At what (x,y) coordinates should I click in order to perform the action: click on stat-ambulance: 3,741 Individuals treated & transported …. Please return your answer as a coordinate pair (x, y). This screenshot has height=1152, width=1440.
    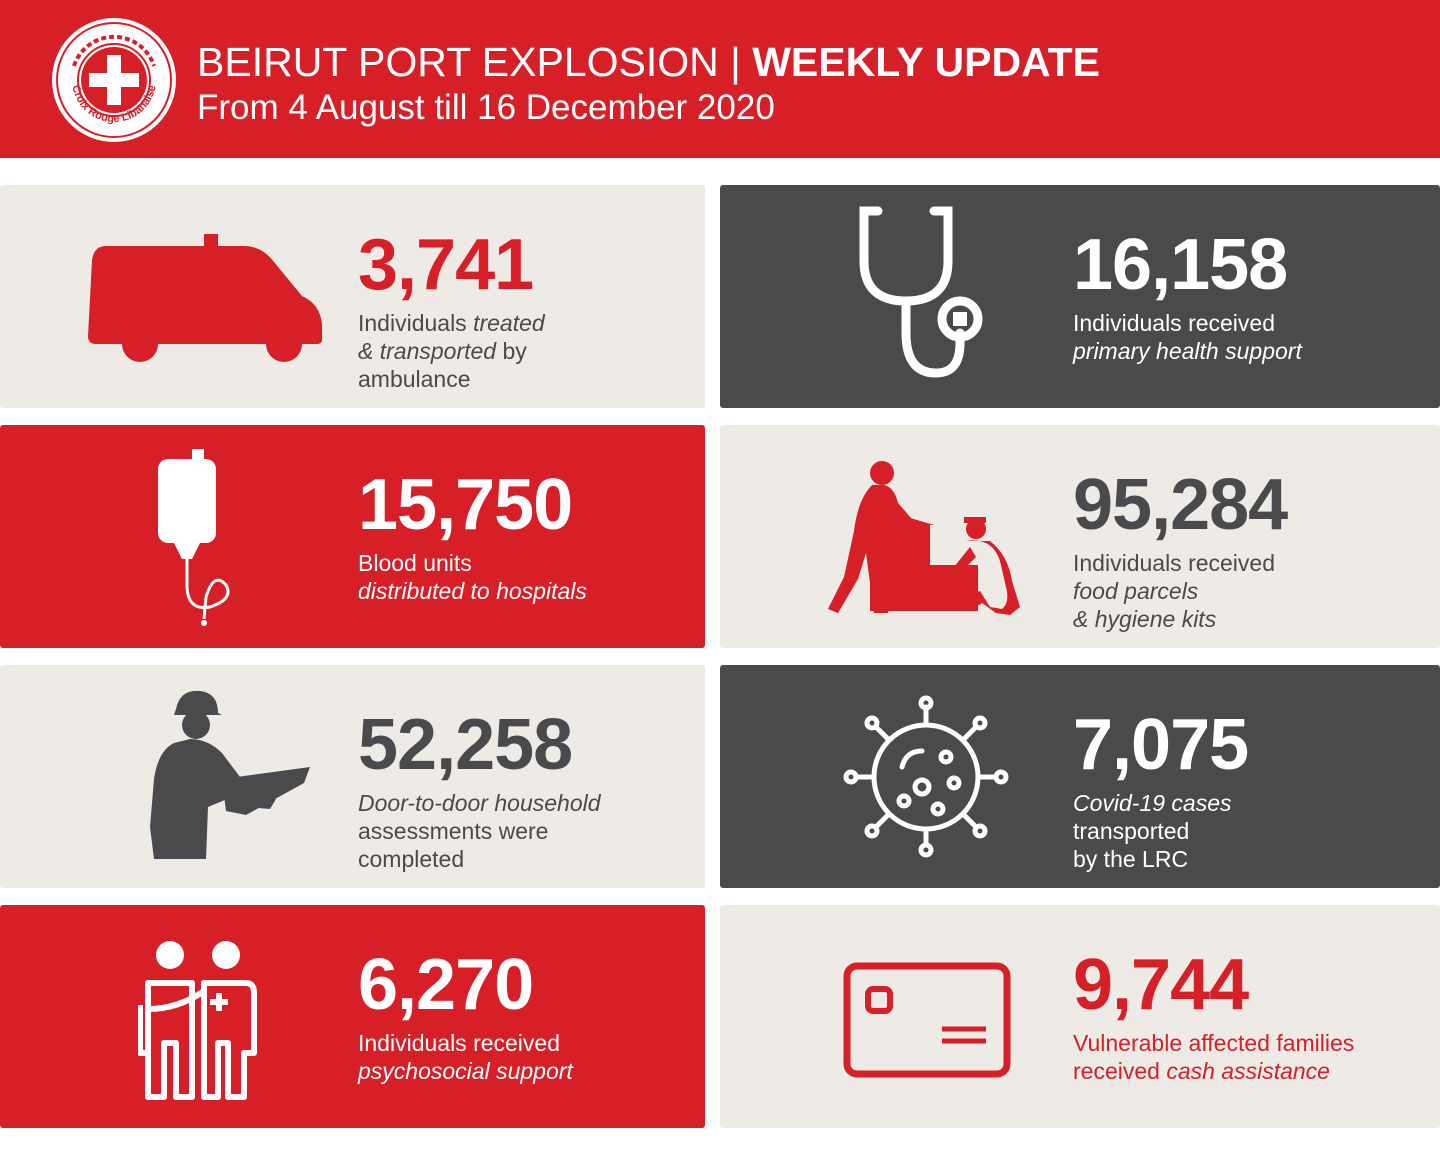
    Looking at the image, I should click on (451, 309).